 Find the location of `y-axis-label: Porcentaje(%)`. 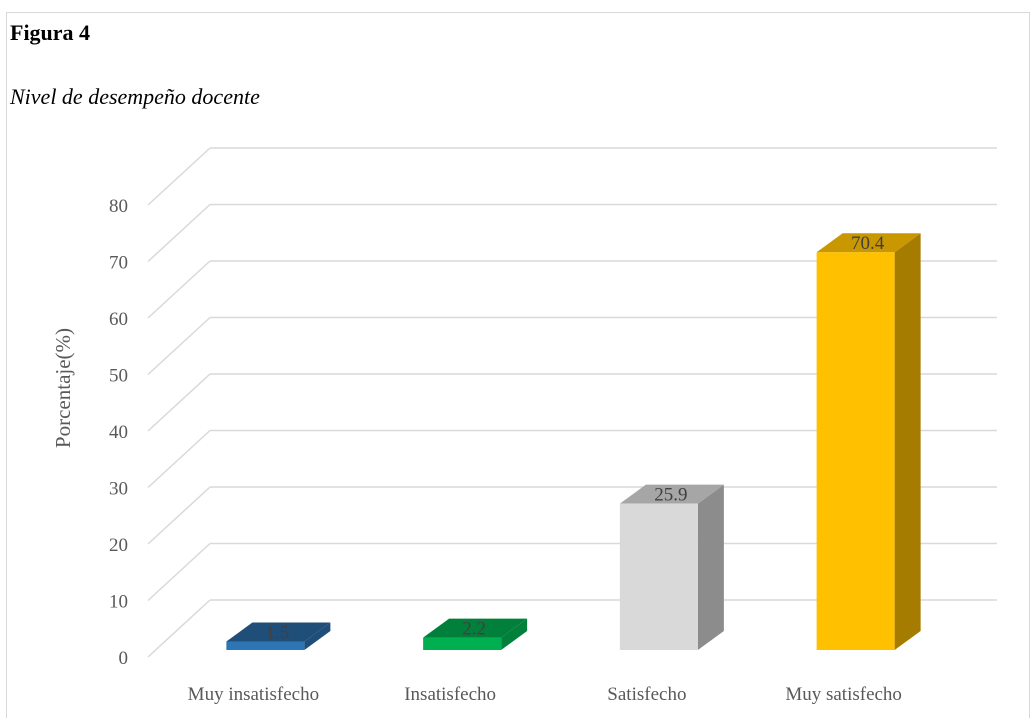

y-axis-label: Porcentaje(%) is located at coordinates (63, 388).